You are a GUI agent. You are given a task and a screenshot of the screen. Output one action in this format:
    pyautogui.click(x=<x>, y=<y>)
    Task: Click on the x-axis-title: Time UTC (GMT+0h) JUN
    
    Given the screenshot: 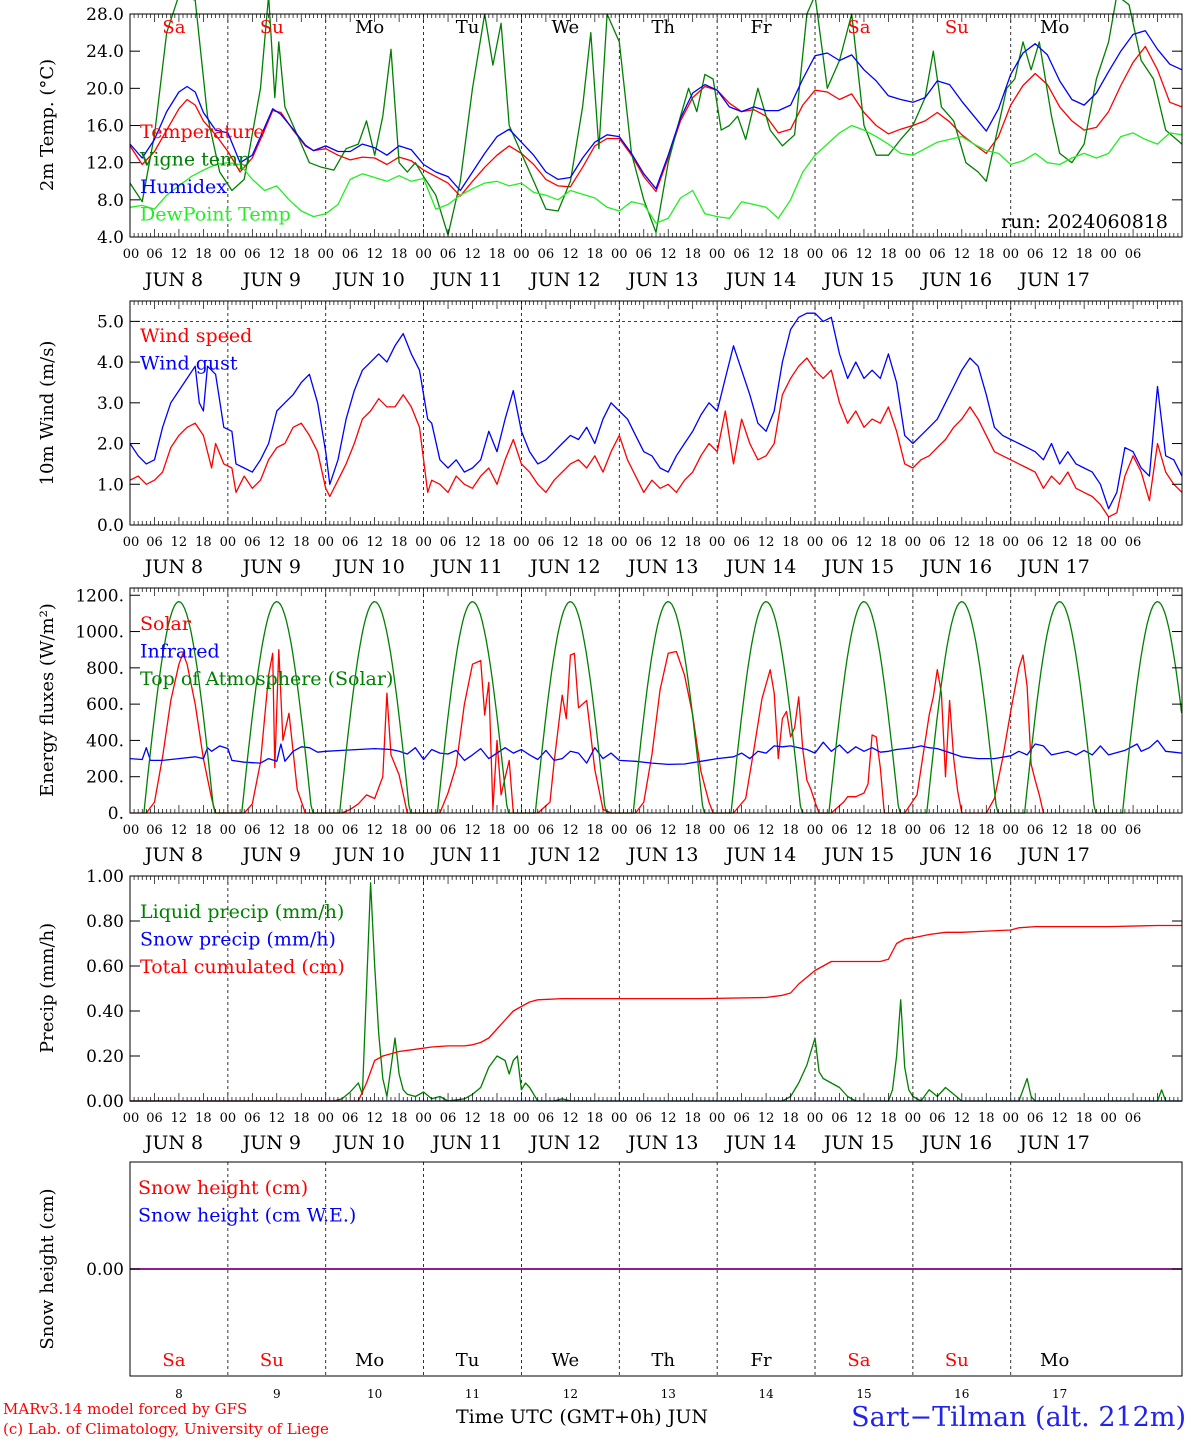 What is the action you would take?
    pyautogui.click(x=582, y=1417)
    